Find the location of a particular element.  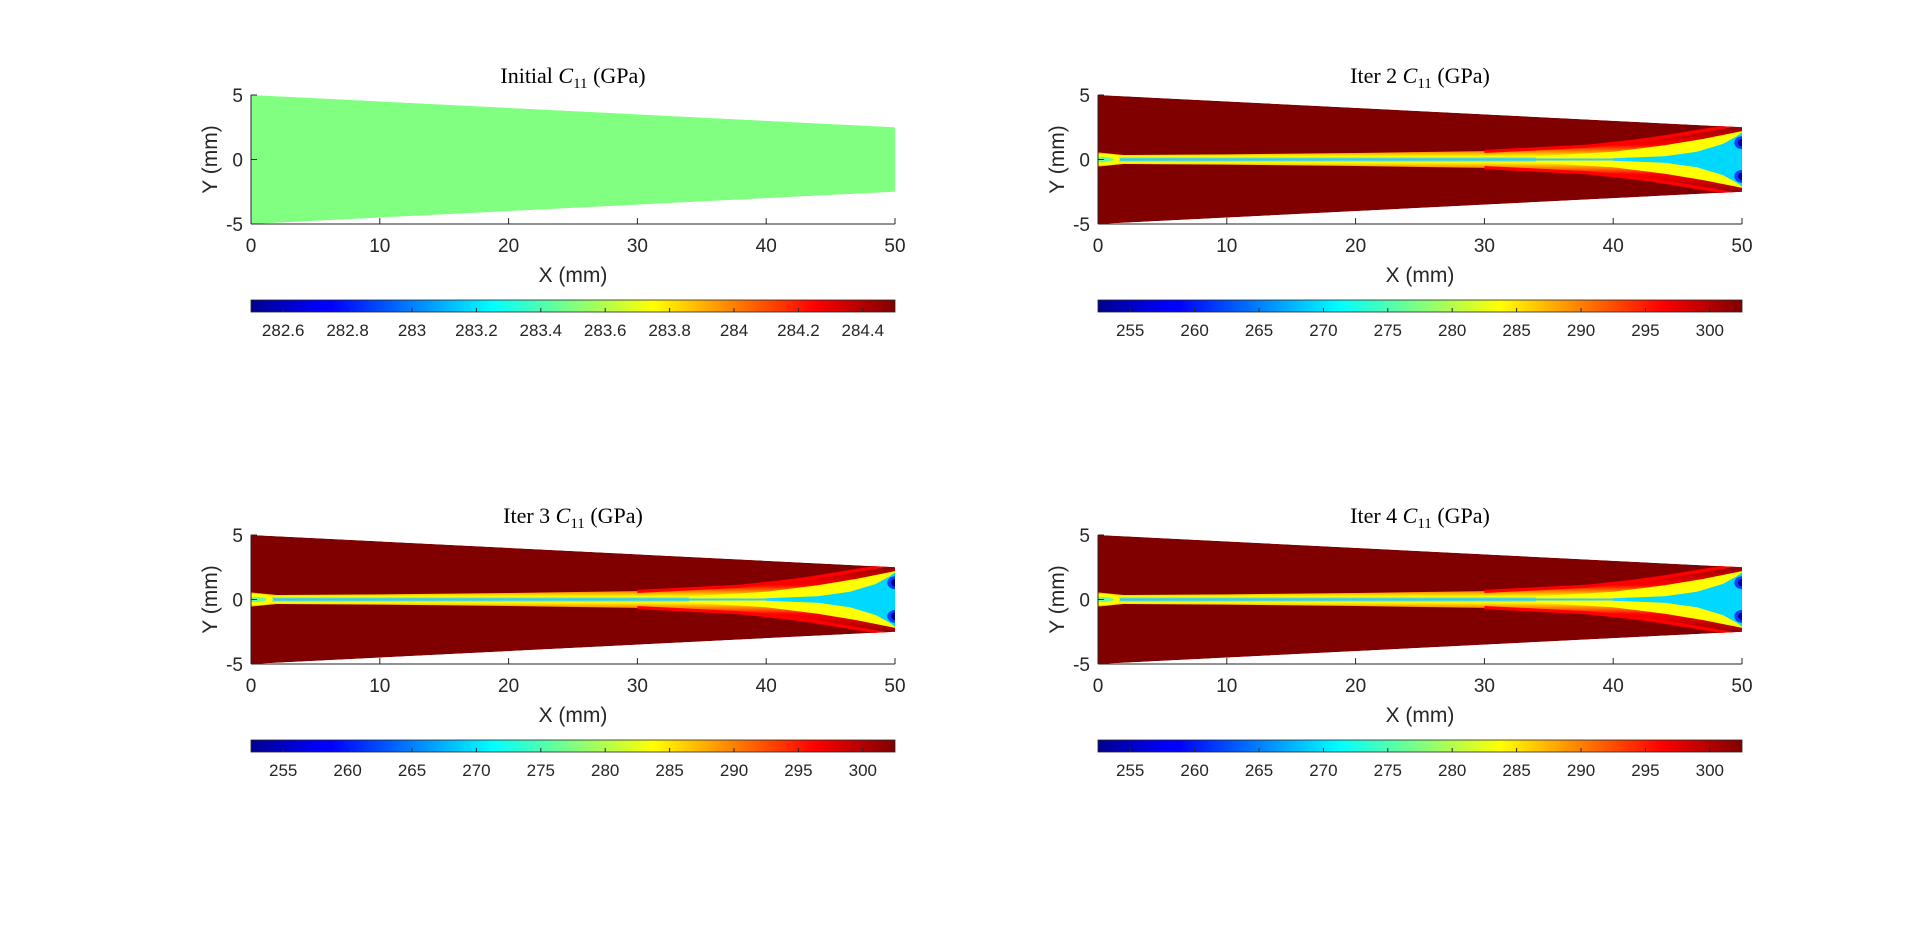

colorbar-tick-label: 284.2 is located at coordinates (798, 330).